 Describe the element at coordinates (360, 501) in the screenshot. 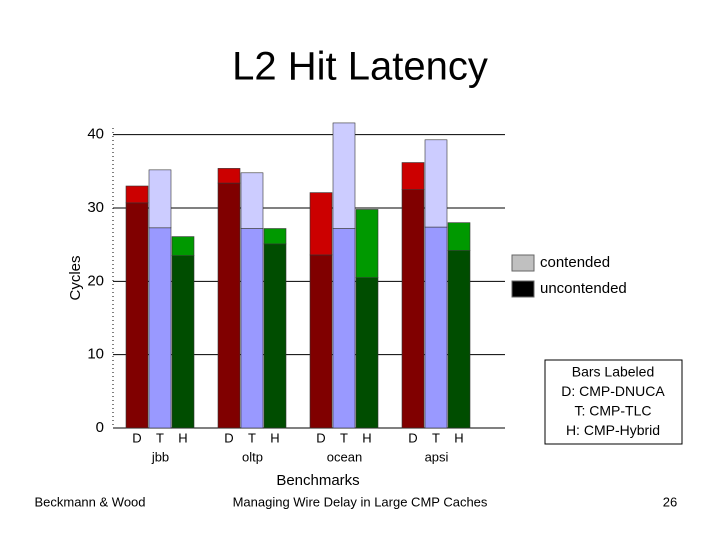

I see `footer-center: Managing Wire Delay in Large CMP Caches` at that location.